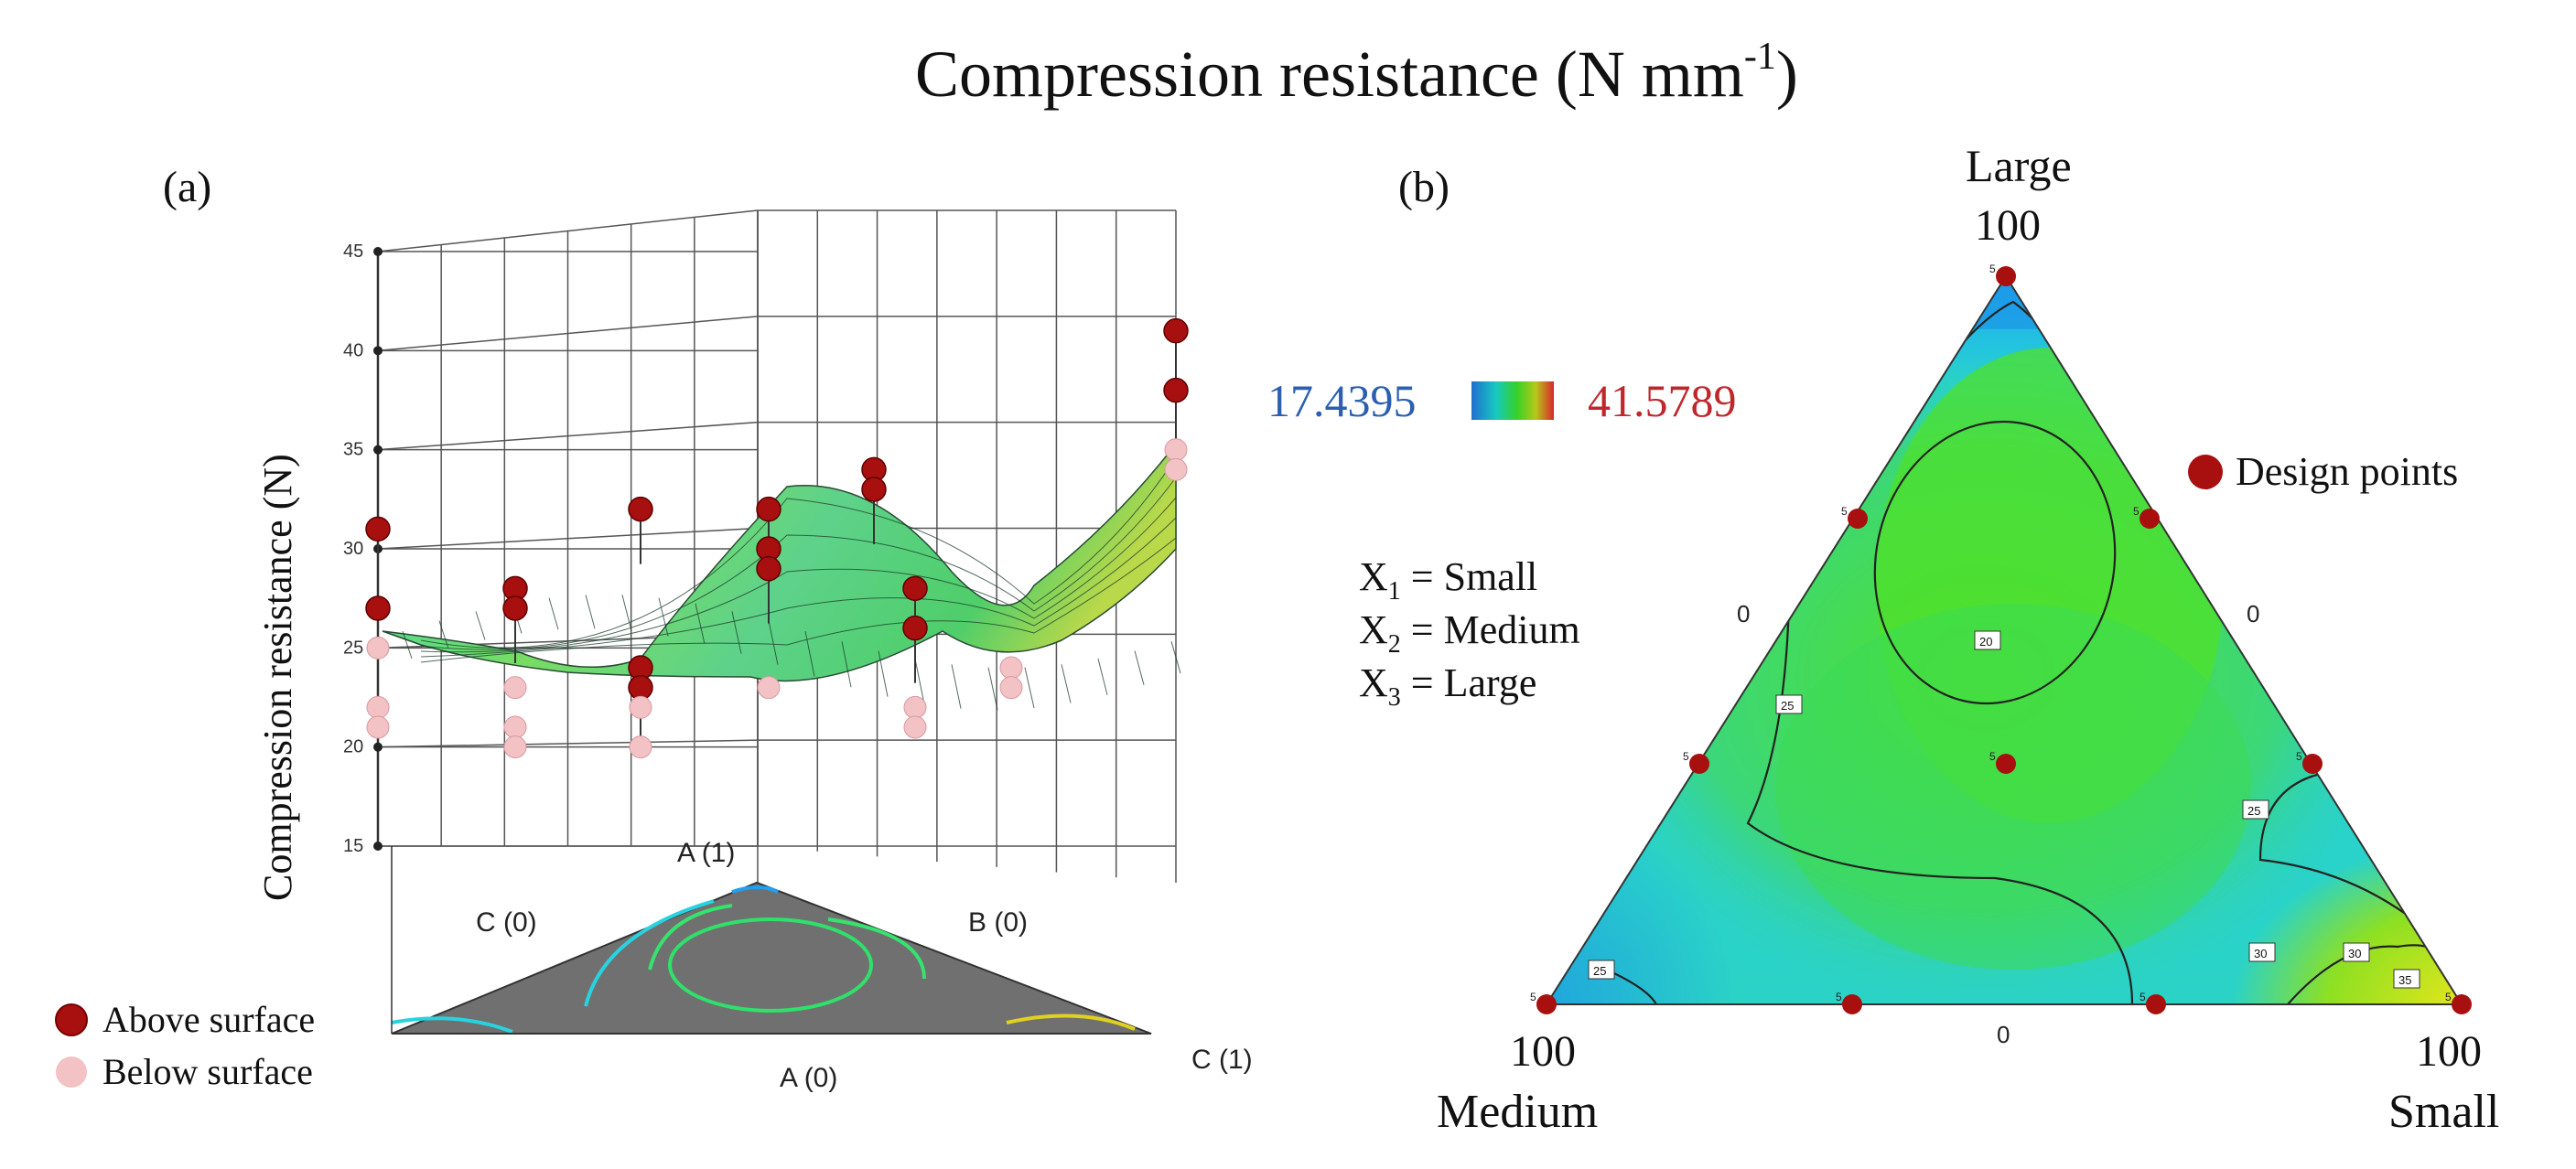 This screenshot has width=2576, height=1169. Describe the element at coordinates (1743, 613) in the screenshot. I see `edge-label-left: 0` at that location.